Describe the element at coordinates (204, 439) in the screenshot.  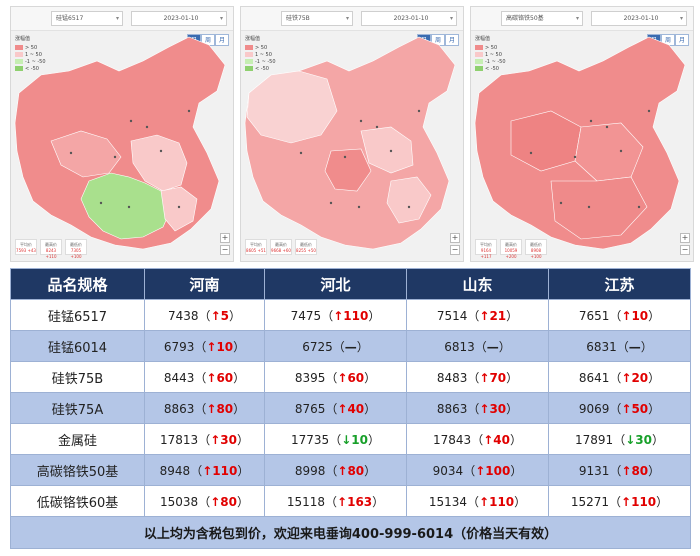
I see `price-cell: 17813（↑30）` at that location.